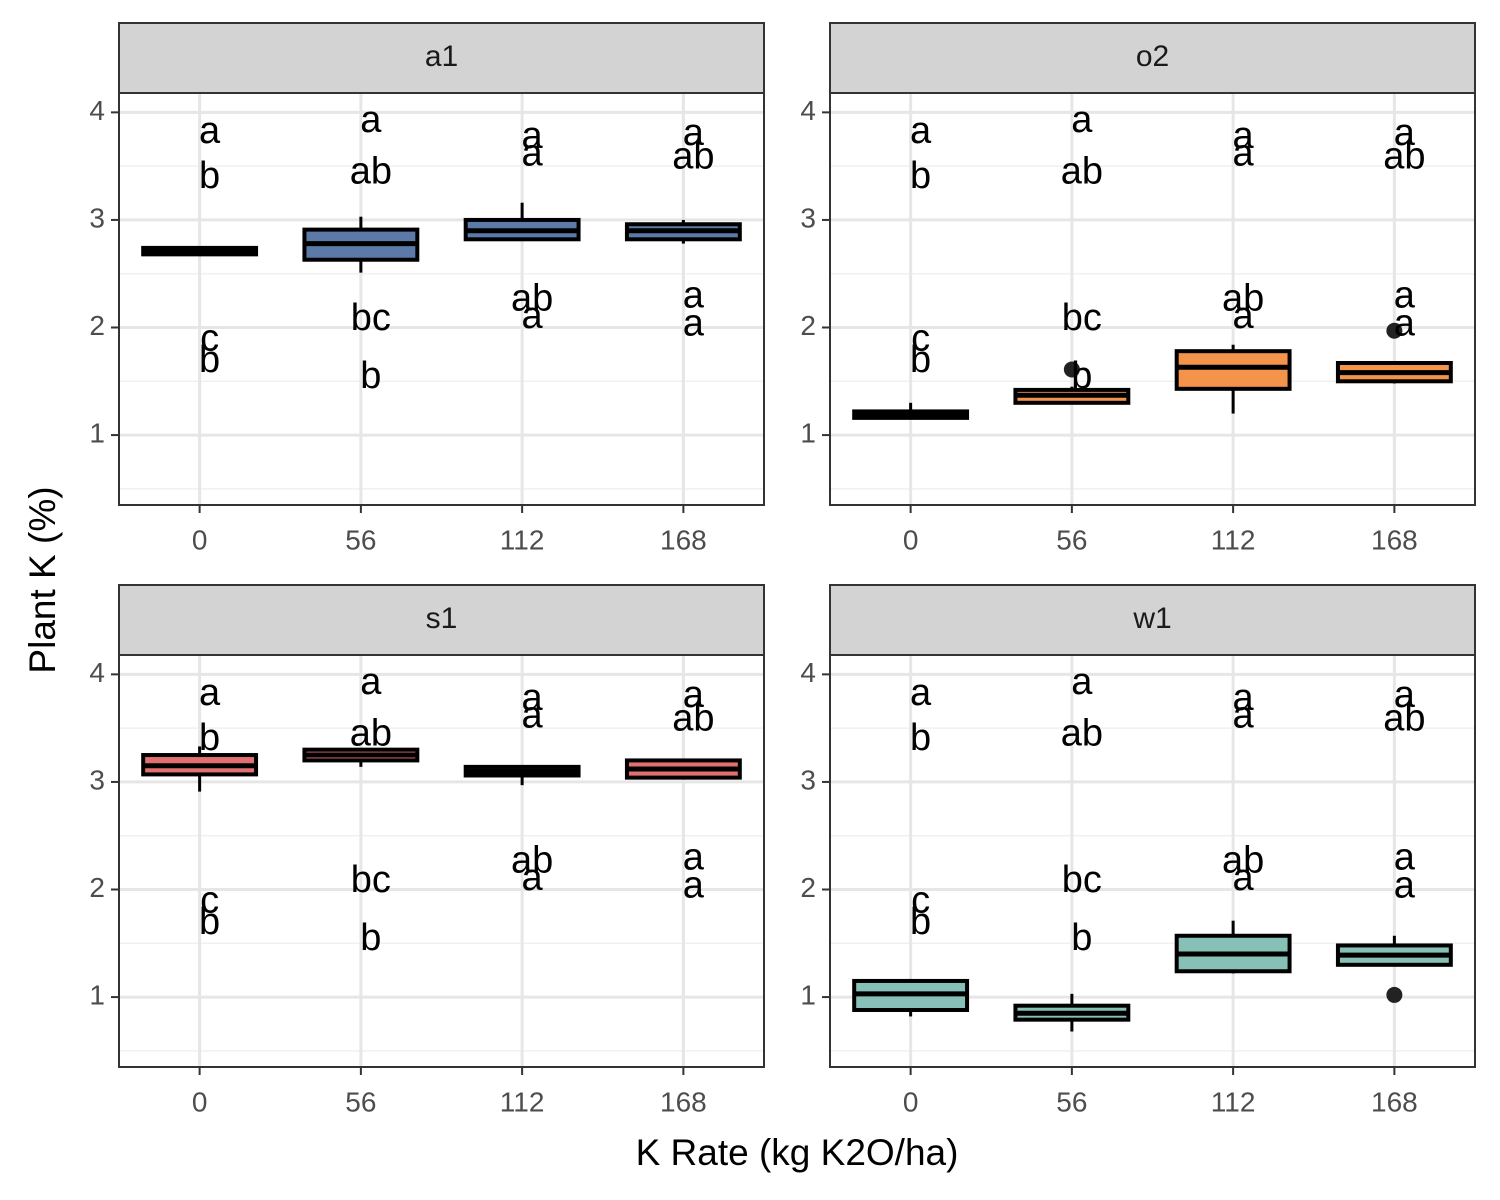  What do you see at coordinates (42, 579) in the screenshot?
I see `y-axis-label: Plant K (%)` at bounding box center [42, 579].